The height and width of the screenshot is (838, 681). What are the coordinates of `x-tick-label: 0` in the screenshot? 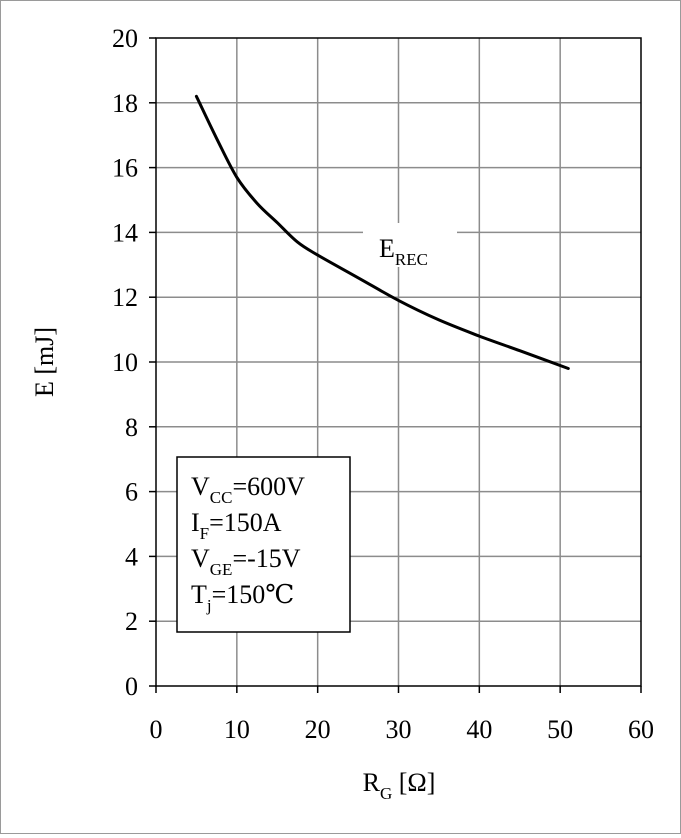 It's located at (156, 729).